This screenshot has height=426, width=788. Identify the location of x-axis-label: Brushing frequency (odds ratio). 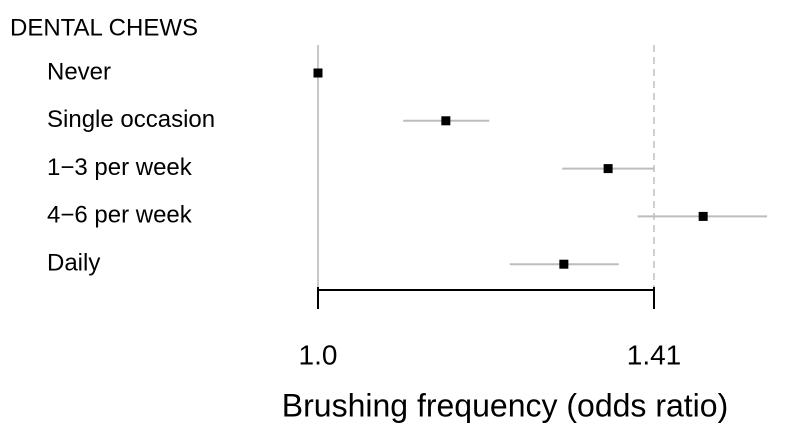
(505, 405).